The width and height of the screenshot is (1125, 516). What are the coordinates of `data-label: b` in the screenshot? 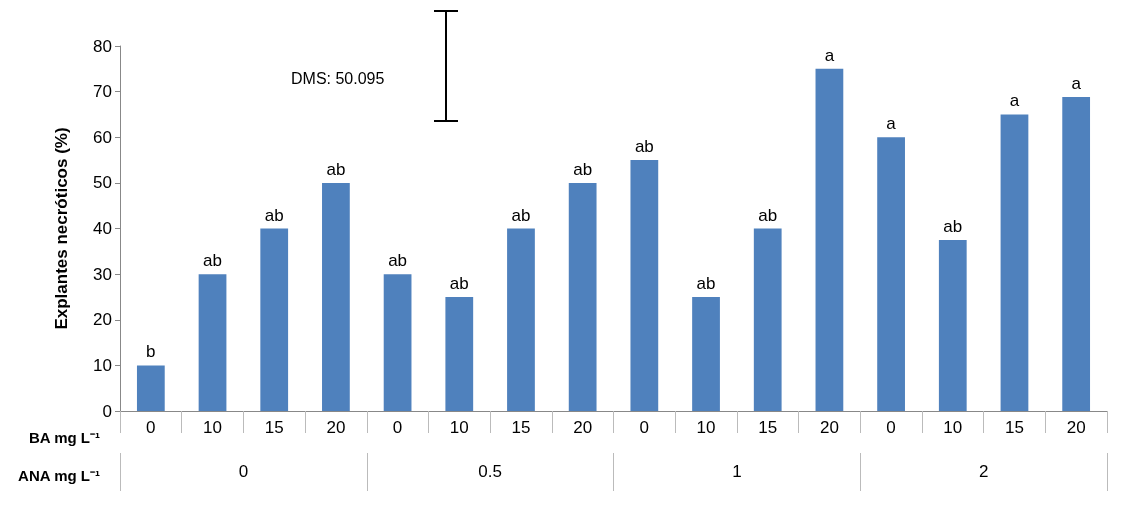 It's located at (151, 352).